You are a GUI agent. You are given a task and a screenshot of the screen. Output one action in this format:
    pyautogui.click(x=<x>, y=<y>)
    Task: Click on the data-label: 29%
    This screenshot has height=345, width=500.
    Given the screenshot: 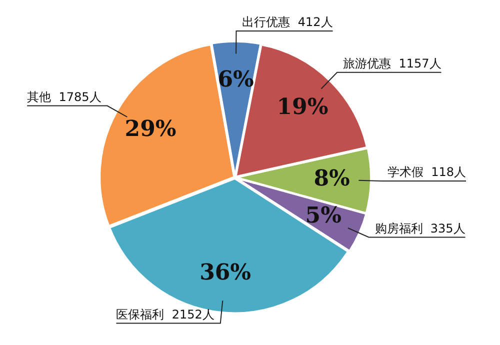 What is the action you would take?
    pyautogui.click(x=150, y=129)
    